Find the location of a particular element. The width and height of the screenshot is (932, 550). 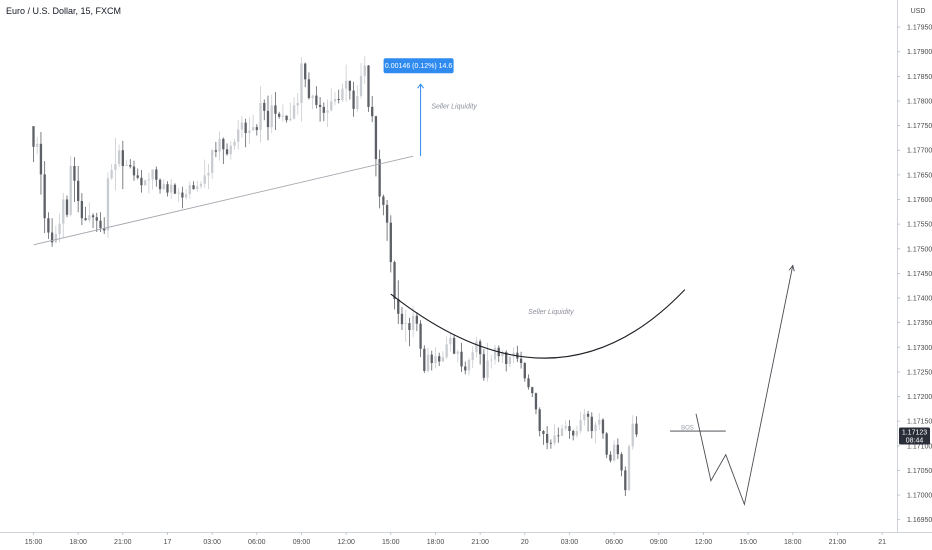

price-tick-label: 1.17300 is located at coordinates (919, 348).